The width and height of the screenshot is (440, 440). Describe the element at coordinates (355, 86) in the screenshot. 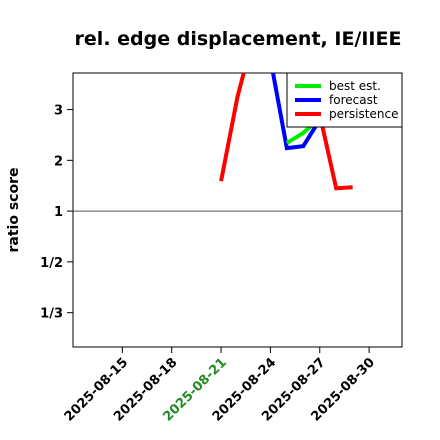

I see `legend-label: best est.` at that location.